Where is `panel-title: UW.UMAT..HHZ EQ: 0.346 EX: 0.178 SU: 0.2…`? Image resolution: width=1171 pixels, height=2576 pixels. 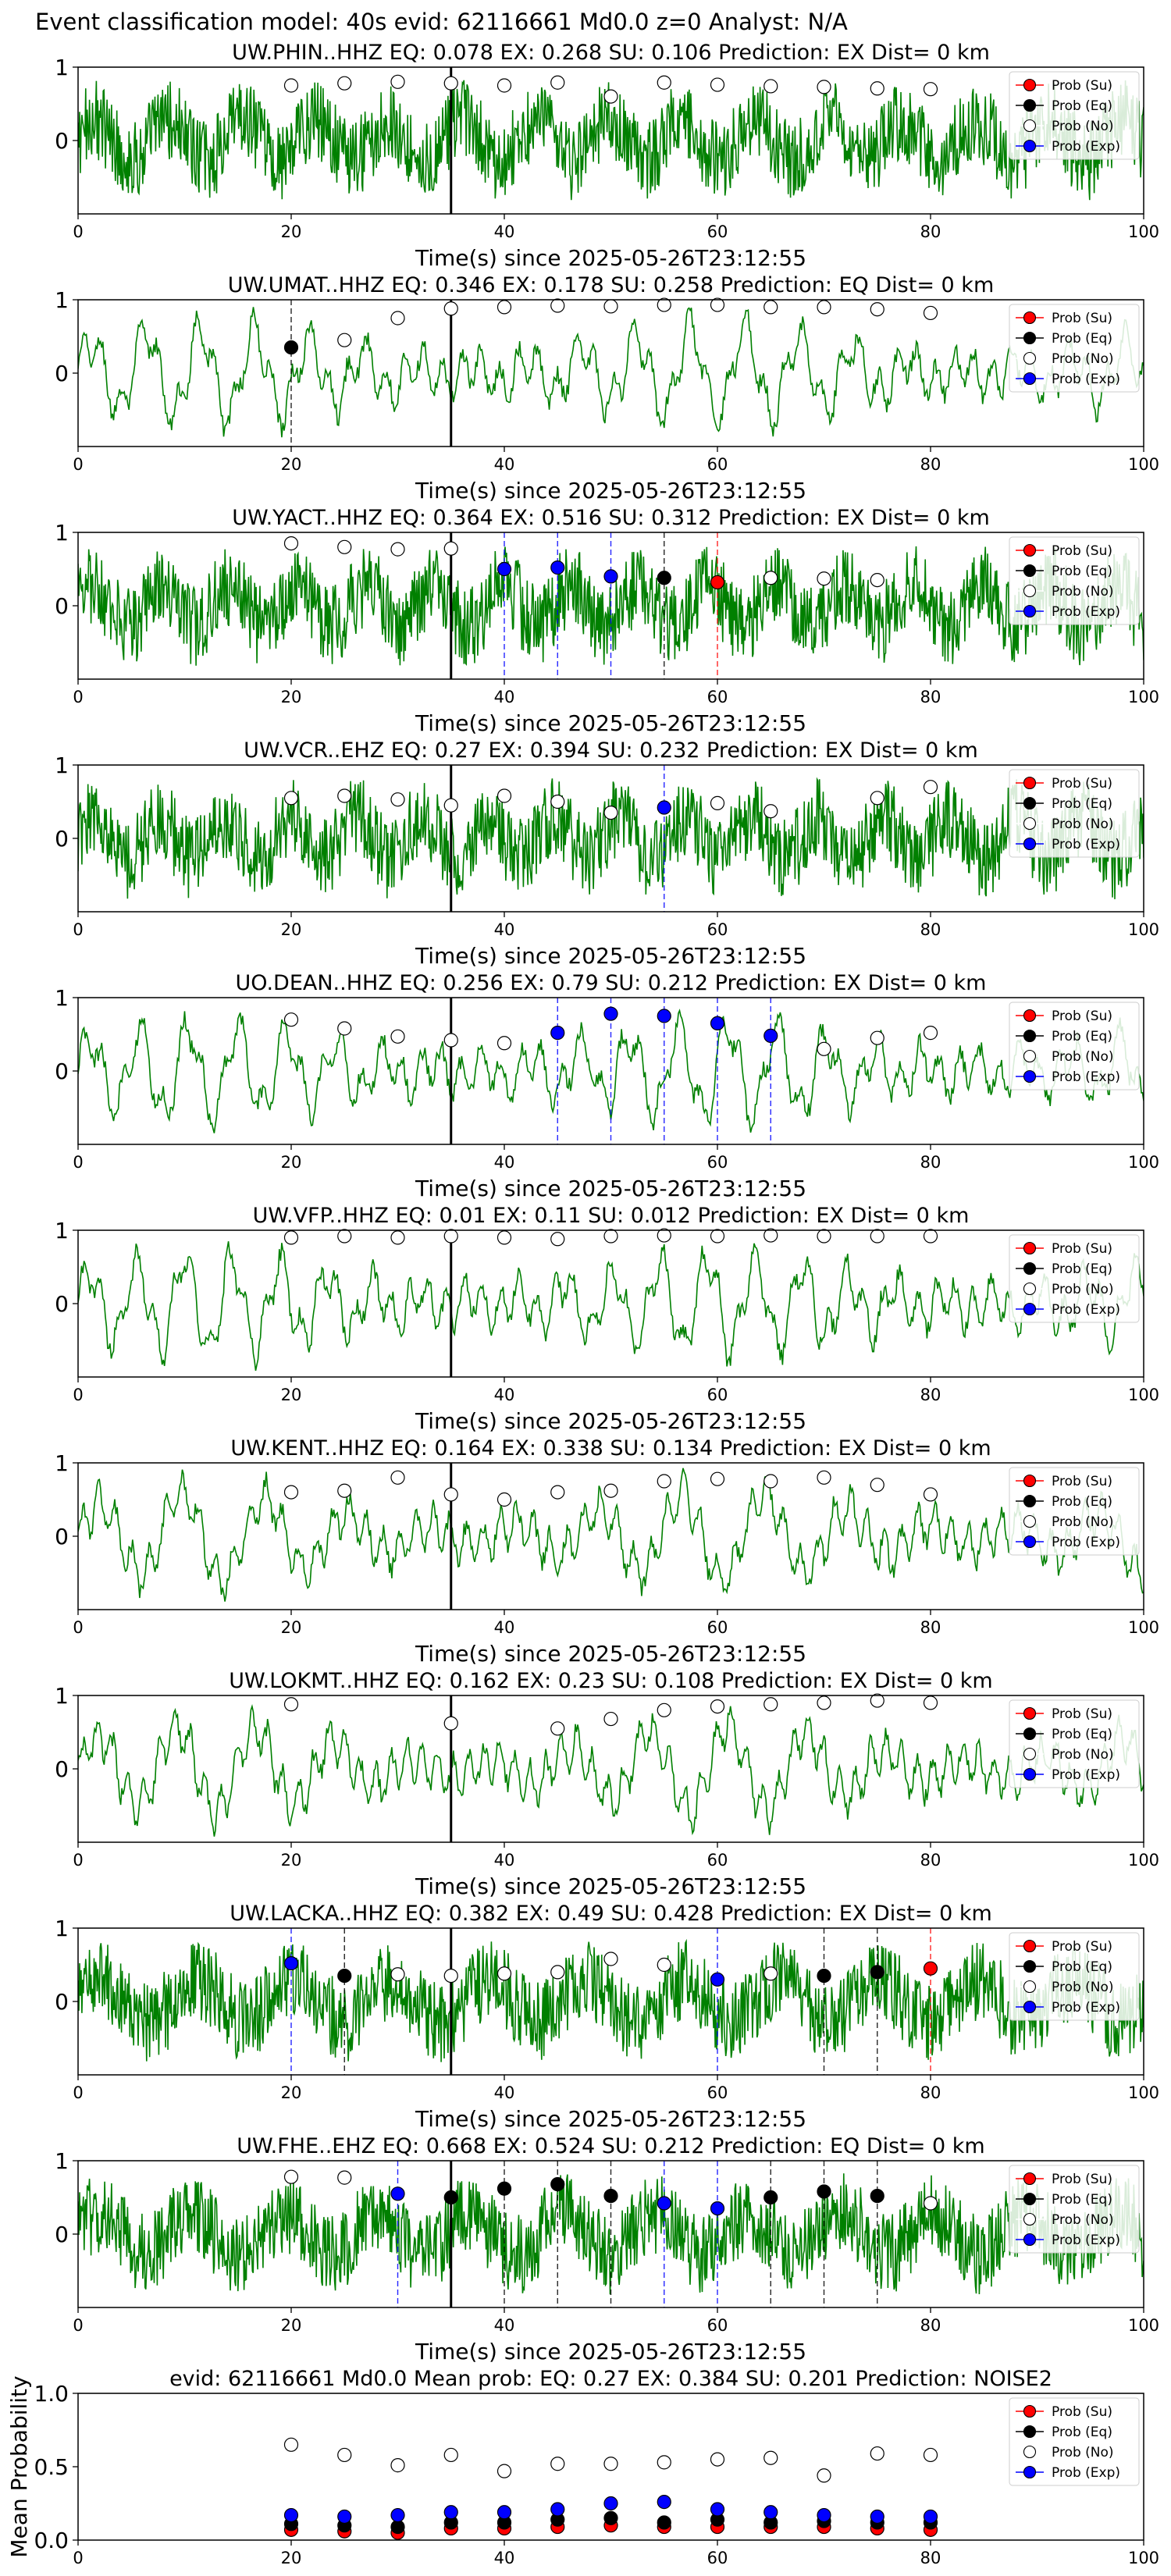 panel-title: UW.UMAT..HHZ EQ: 0.346 EX: 0.178 SU: 0.2… is located at coordinates (611, 285).